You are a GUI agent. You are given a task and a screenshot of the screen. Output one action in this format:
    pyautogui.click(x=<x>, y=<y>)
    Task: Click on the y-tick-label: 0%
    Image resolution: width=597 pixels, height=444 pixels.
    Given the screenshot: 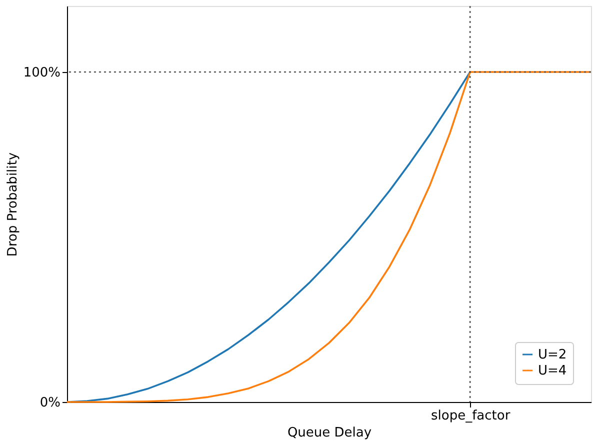 What is the action you would take?
    pyautogui.click(x=50, y=403)
    